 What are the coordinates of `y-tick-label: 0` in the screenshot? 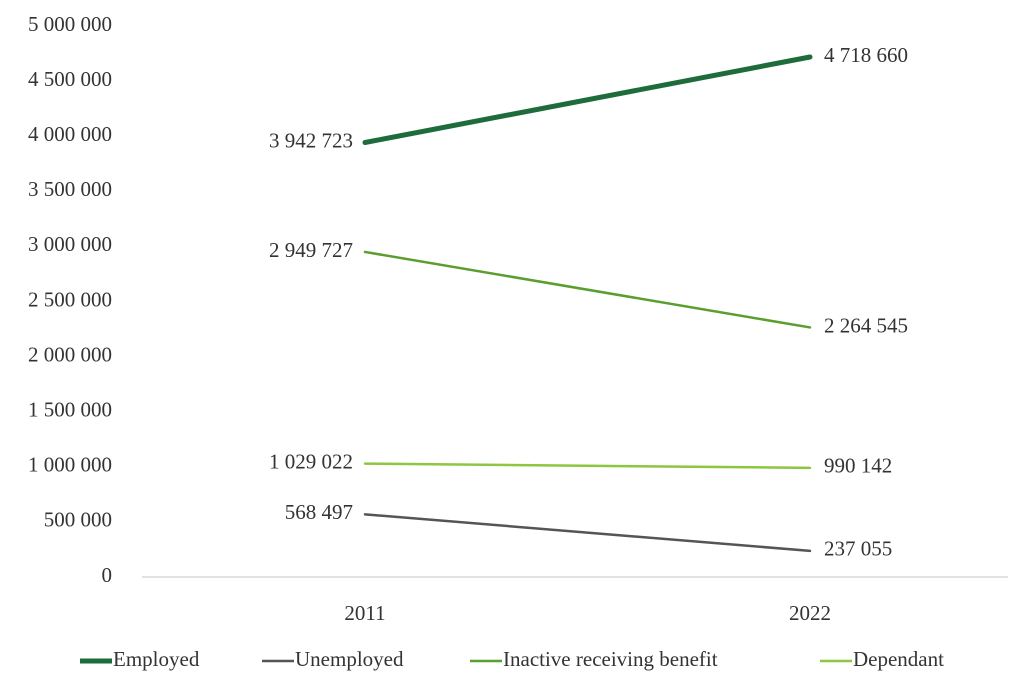 It's located at (107, 575).